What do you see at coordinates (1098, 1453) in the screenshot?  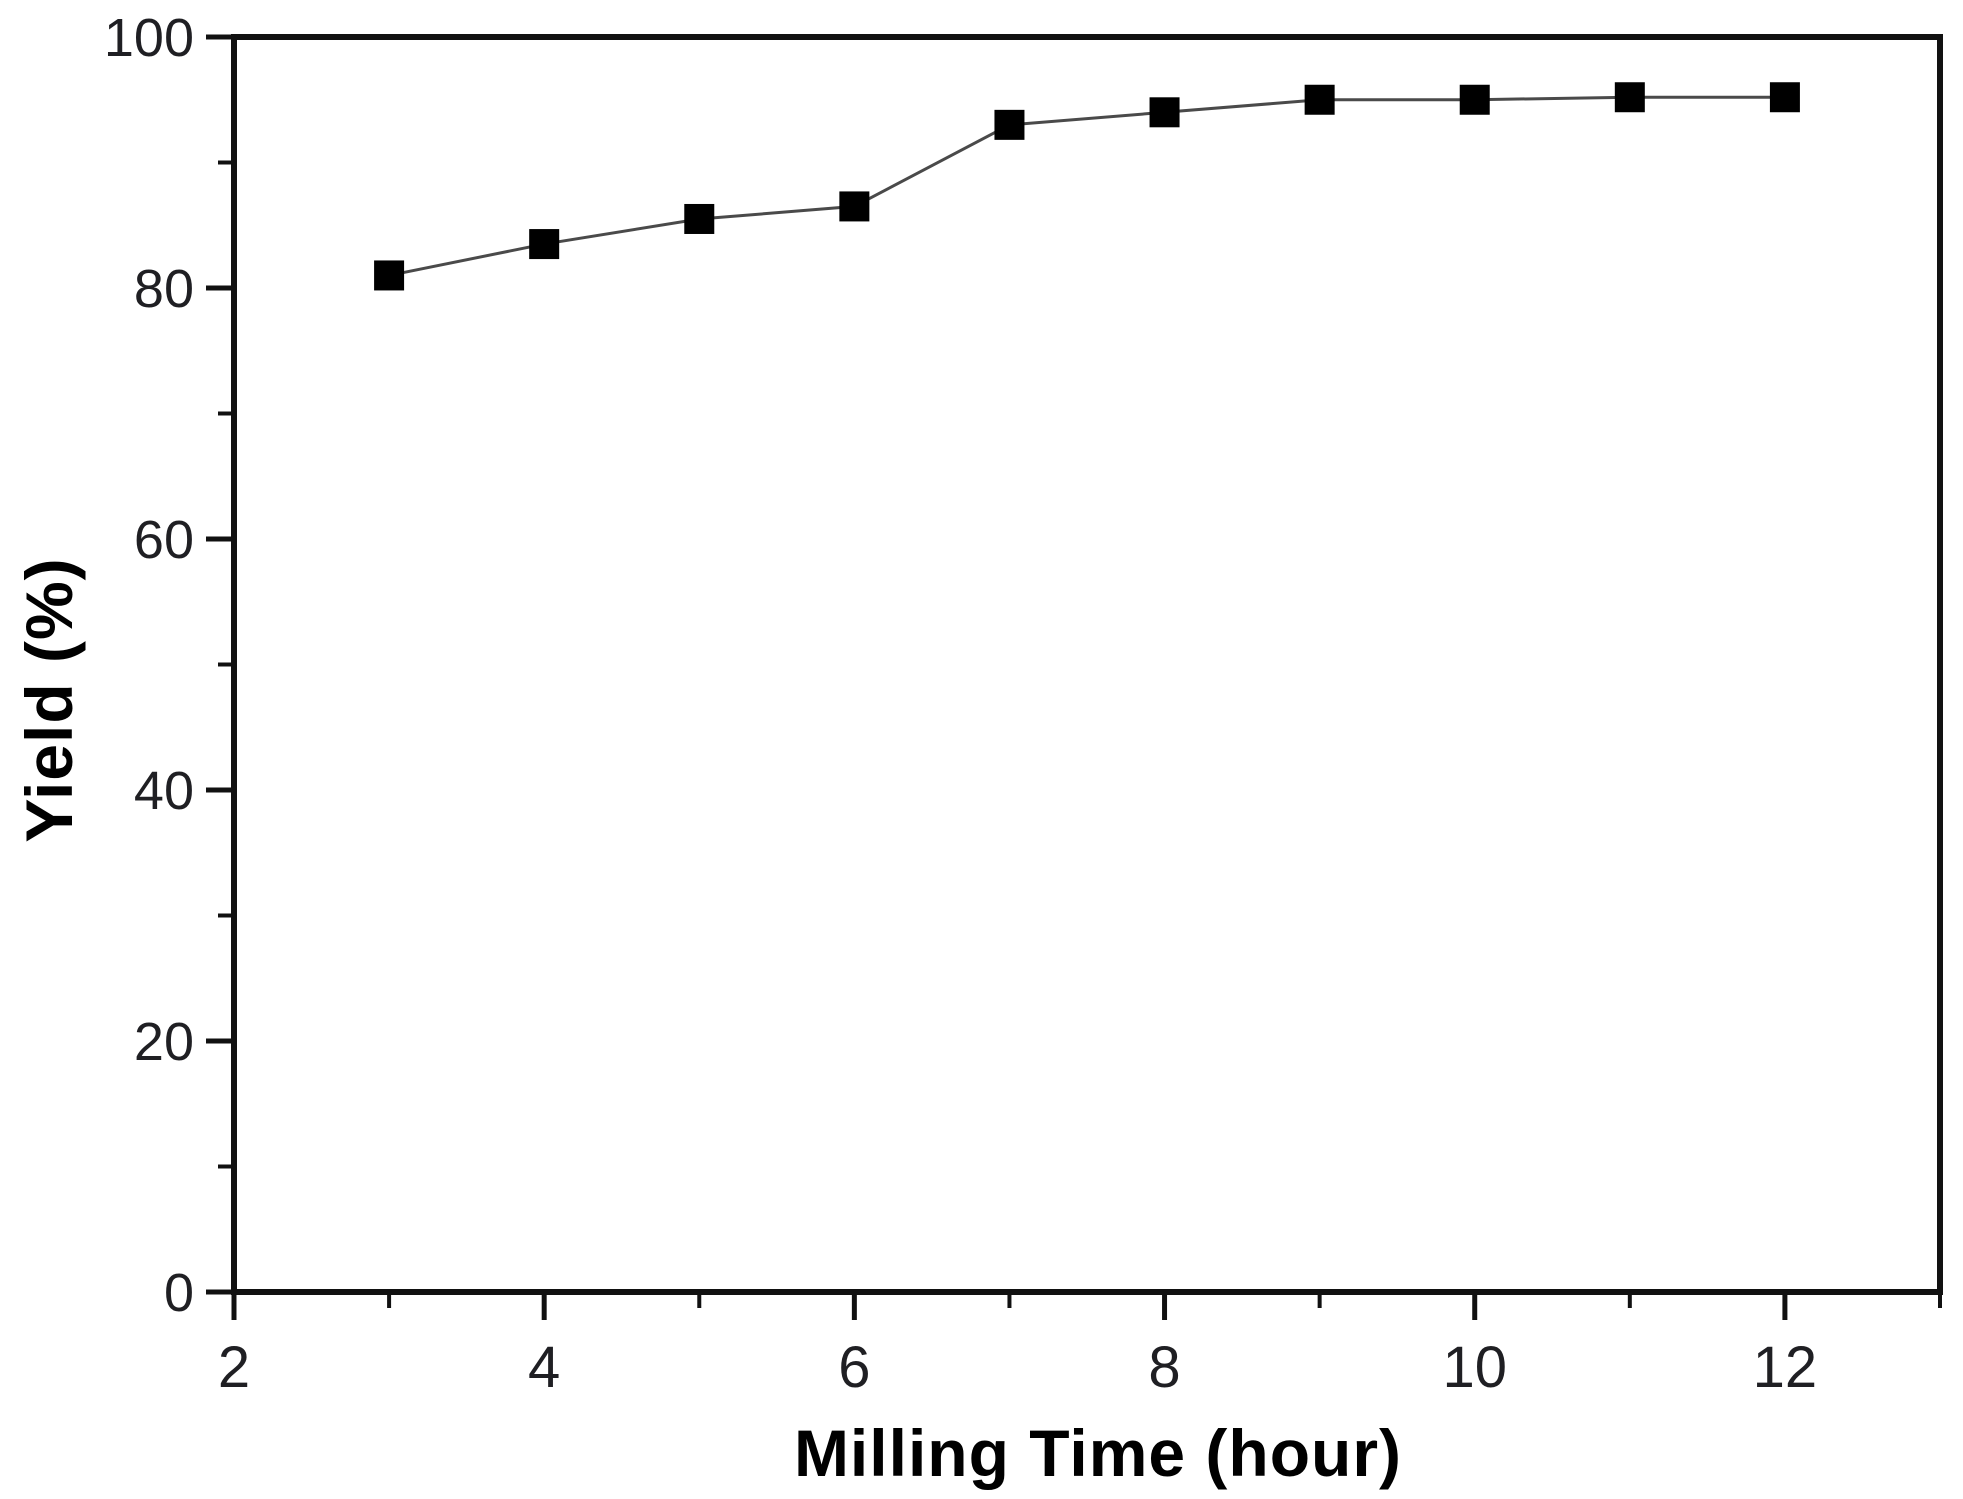 I see `x-axis-title: Milling Time (hour)` at bounding box center [1098, 1453].